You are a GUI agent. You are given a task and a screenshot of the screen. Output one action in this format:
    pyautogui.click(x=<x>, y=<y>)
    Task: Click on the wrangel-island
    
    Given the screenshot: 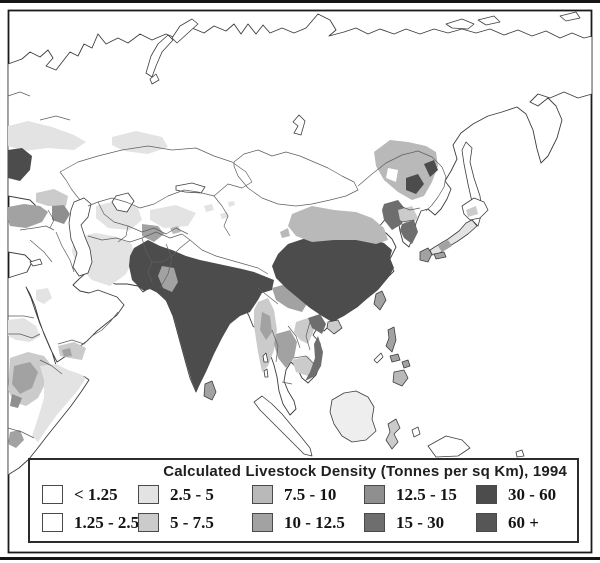 What is the action you would take?
    pyautogui.click(x=570, y=16)
    